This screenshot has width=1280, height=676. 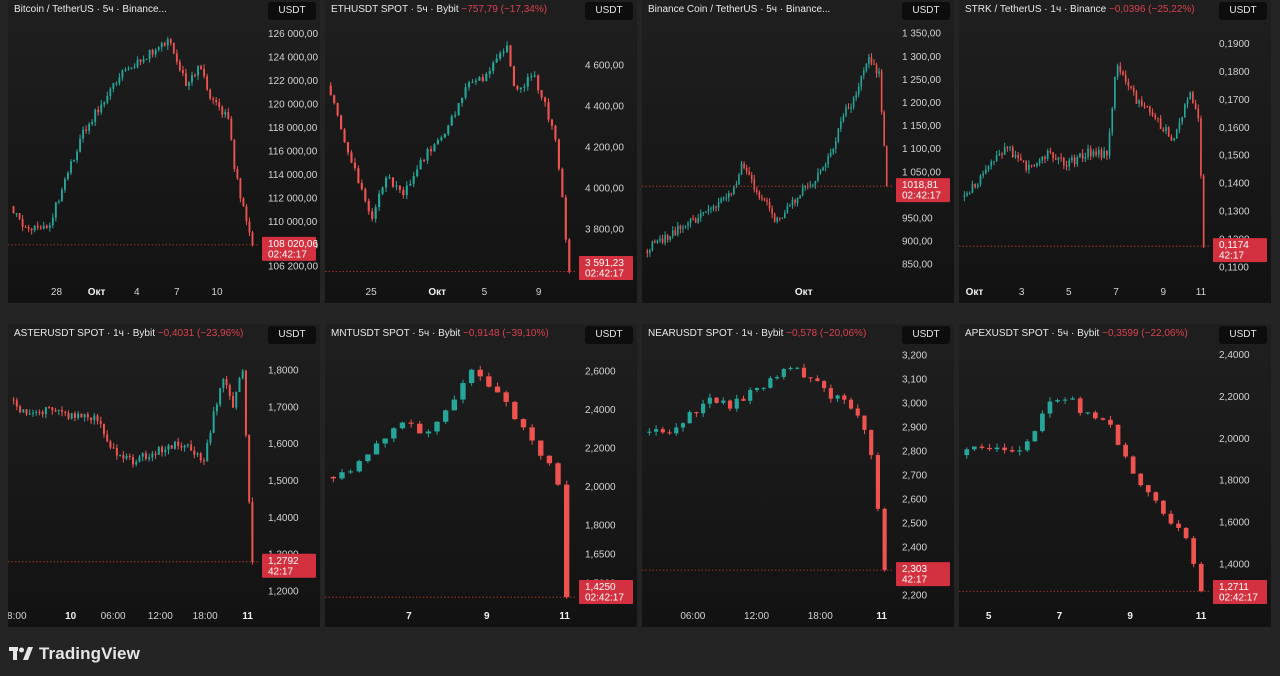 I want to click on y-tick-label: 1,7000, so click(x=283, y=407).